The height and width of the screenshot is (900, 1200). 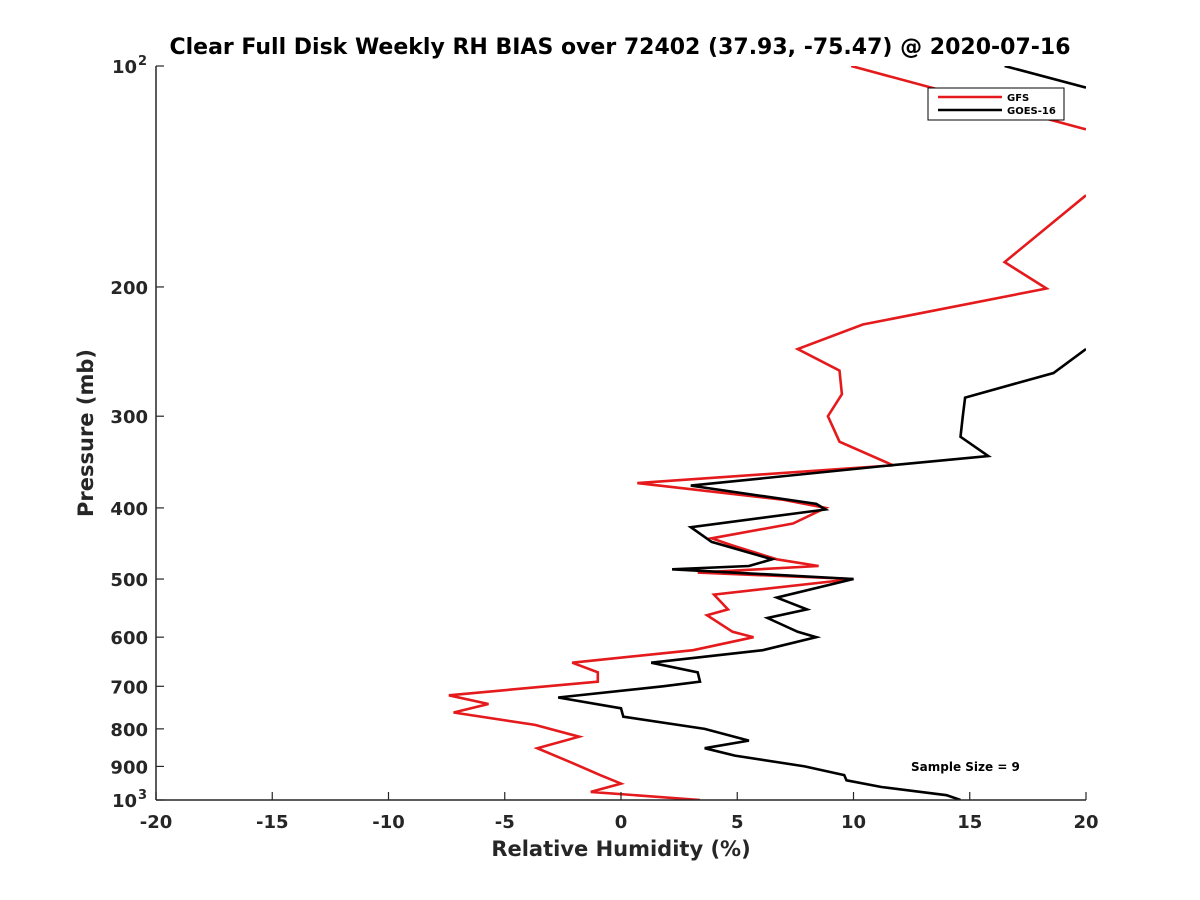 I want to click on x-tick-label: 15, so click(x=969, y=822).